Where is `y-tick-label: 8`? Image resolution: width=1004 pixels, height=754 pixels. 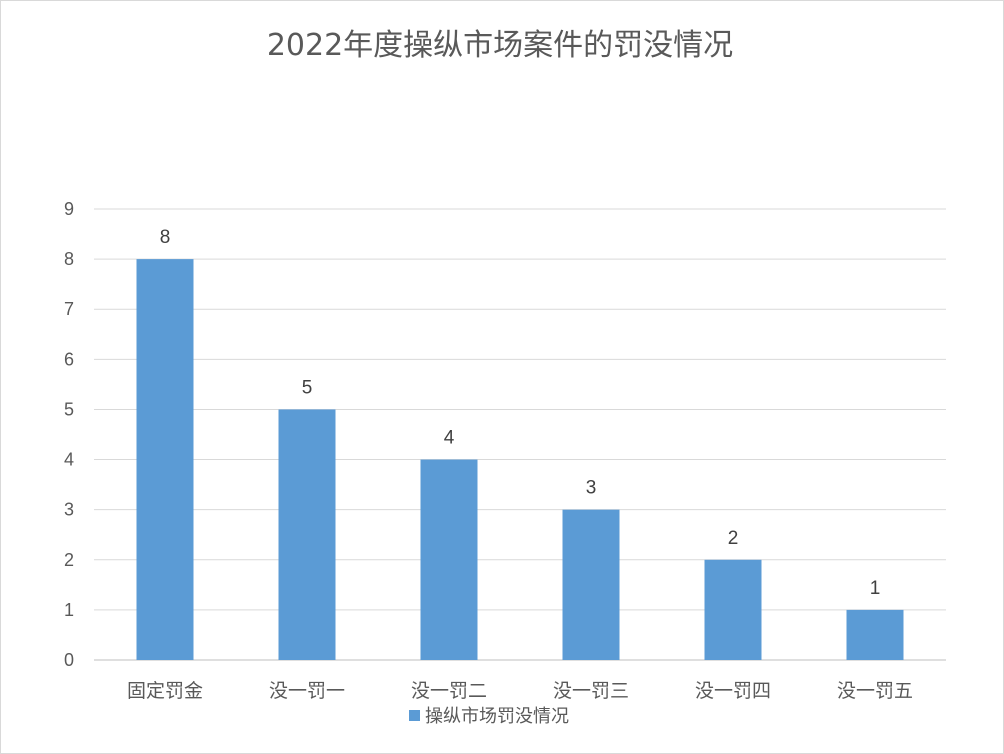
y-tick-label: 8 is located at coordinates (69, 259).